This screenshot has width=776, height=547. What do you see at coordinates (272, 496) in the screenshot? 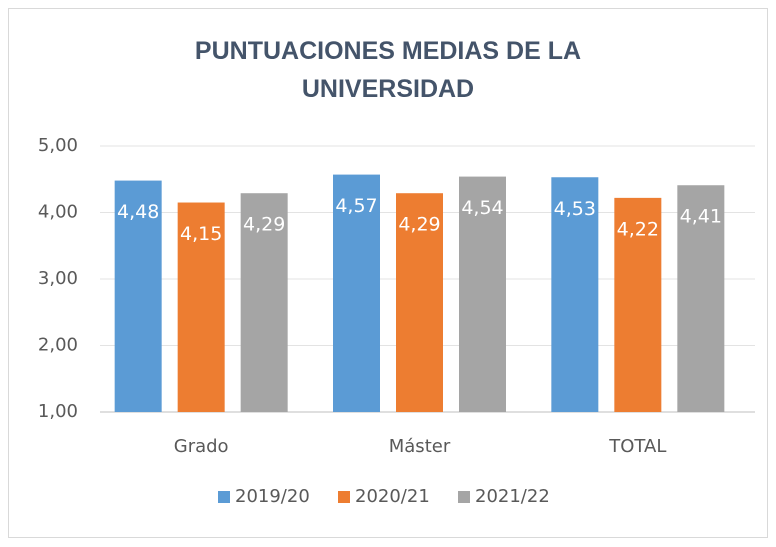
I see `legend-label: 2019/20` at bounding box center [272, 496].